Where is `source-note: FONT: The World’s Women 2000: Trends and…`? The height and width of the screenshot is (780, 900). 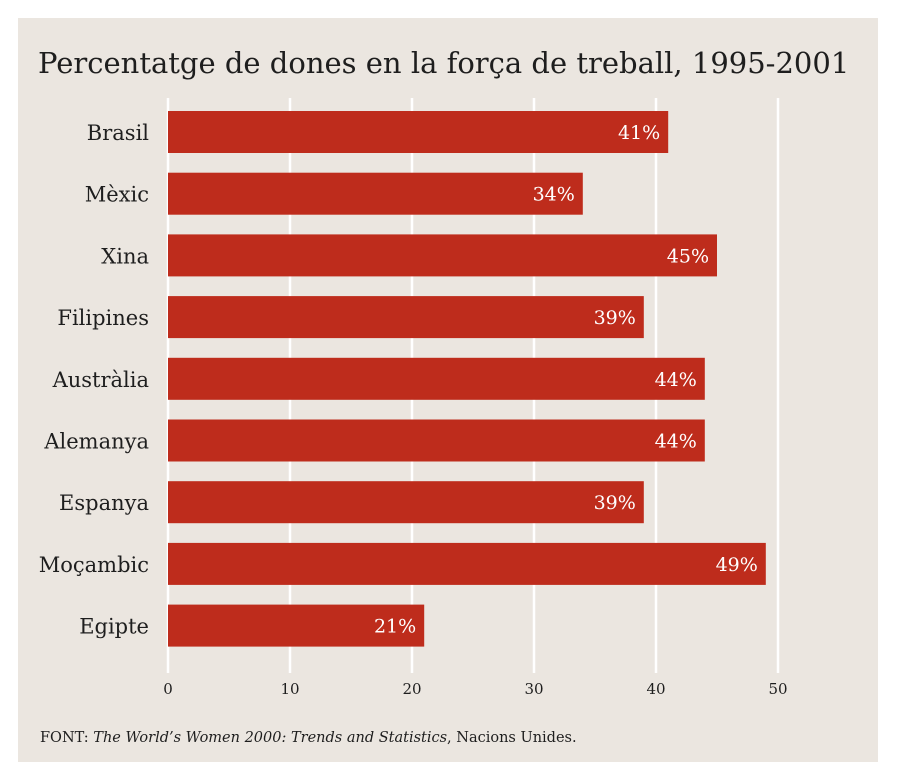 source-note: FONT: The World’s Women 2000: Trends and… is located at coordinates (308, 738).